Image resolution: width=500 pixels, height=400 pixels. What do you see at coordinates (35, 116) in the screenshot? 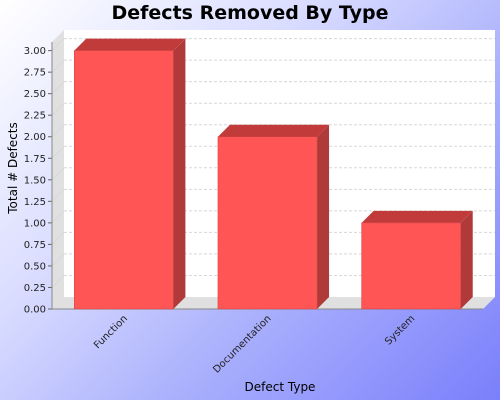
I see `y-tick-label: 2.25` at bounding box center [35, 116].